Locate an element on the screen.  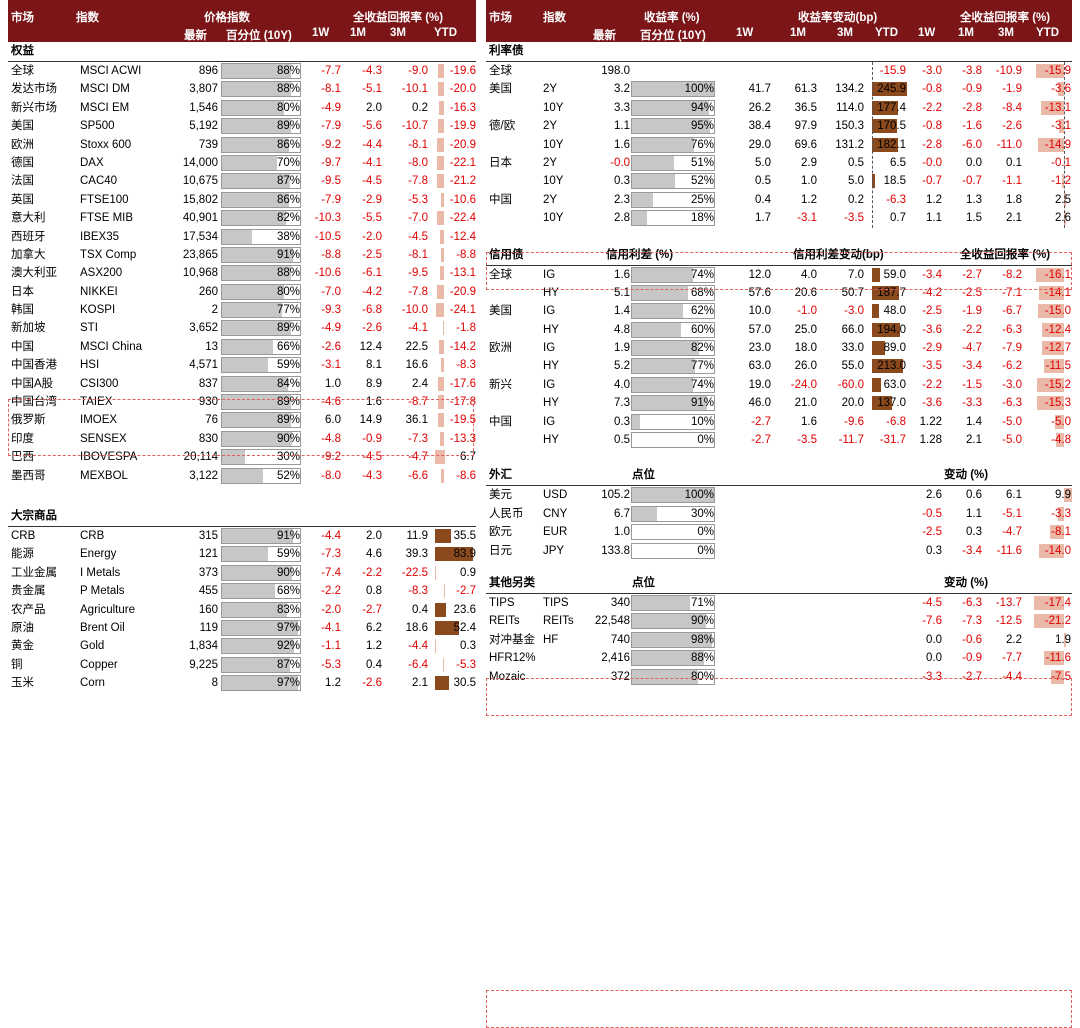
return-3m: -5.0 is located at coordinates (1004, 440).